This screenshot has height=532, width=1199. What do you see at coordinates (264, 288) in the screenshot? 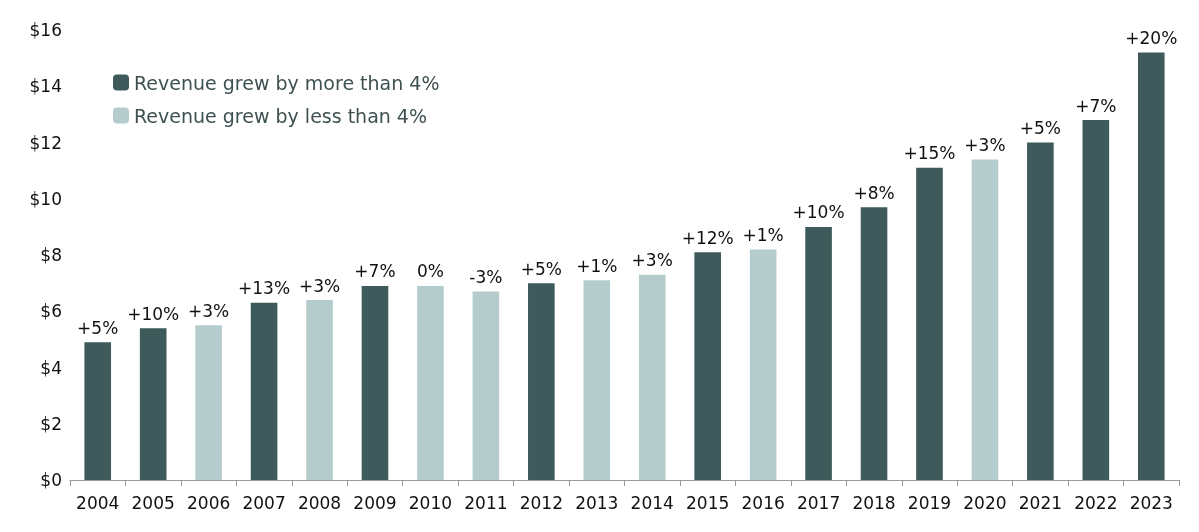
I see `annotation: +13%` at bounding box center [264, 288].